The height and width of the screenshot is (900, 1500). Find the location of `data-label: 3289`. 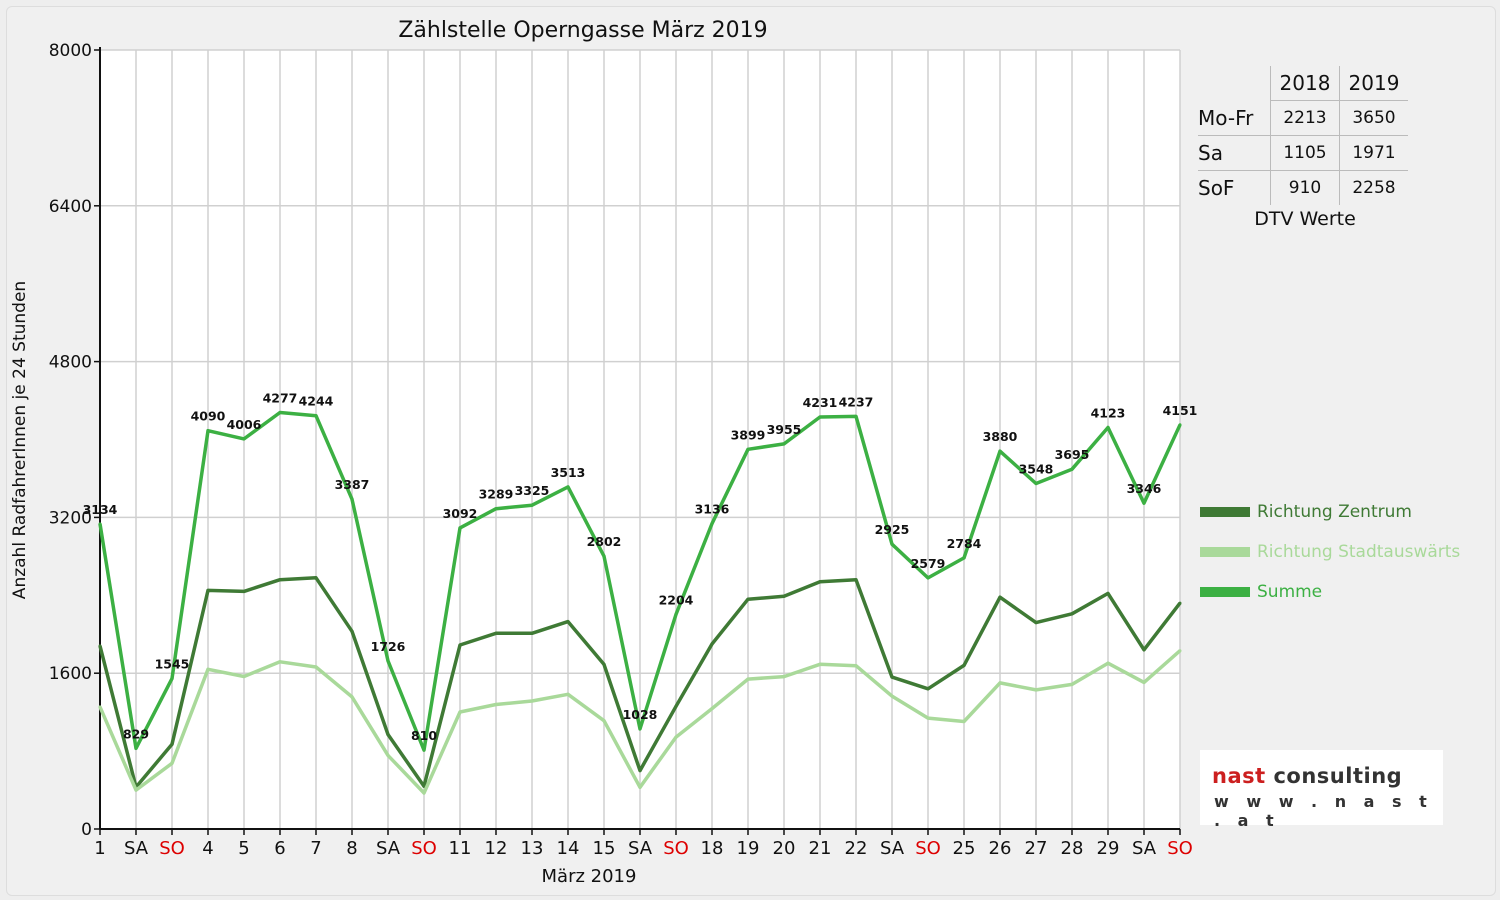

data-label: 3289 is located at coordinates (496, 494).